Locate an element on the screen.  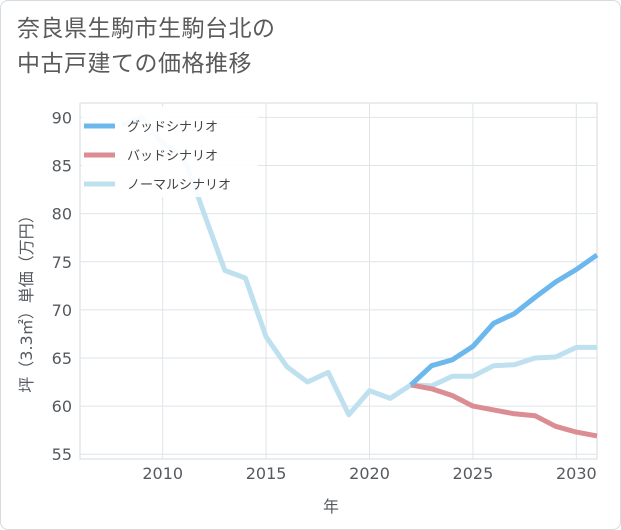
x-axis-title: 年 is located at coordinates (331, 506).